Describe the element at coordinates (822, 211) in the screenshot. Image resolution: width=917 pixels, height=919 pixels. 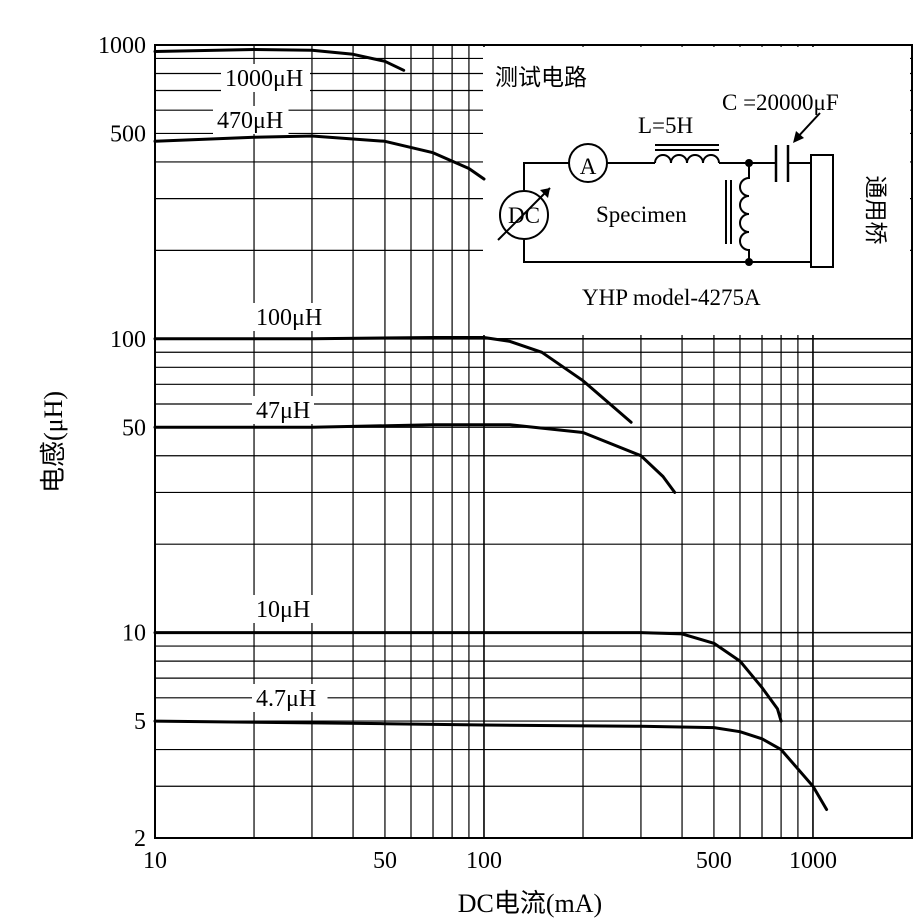
I see `bridge-box` at that location.